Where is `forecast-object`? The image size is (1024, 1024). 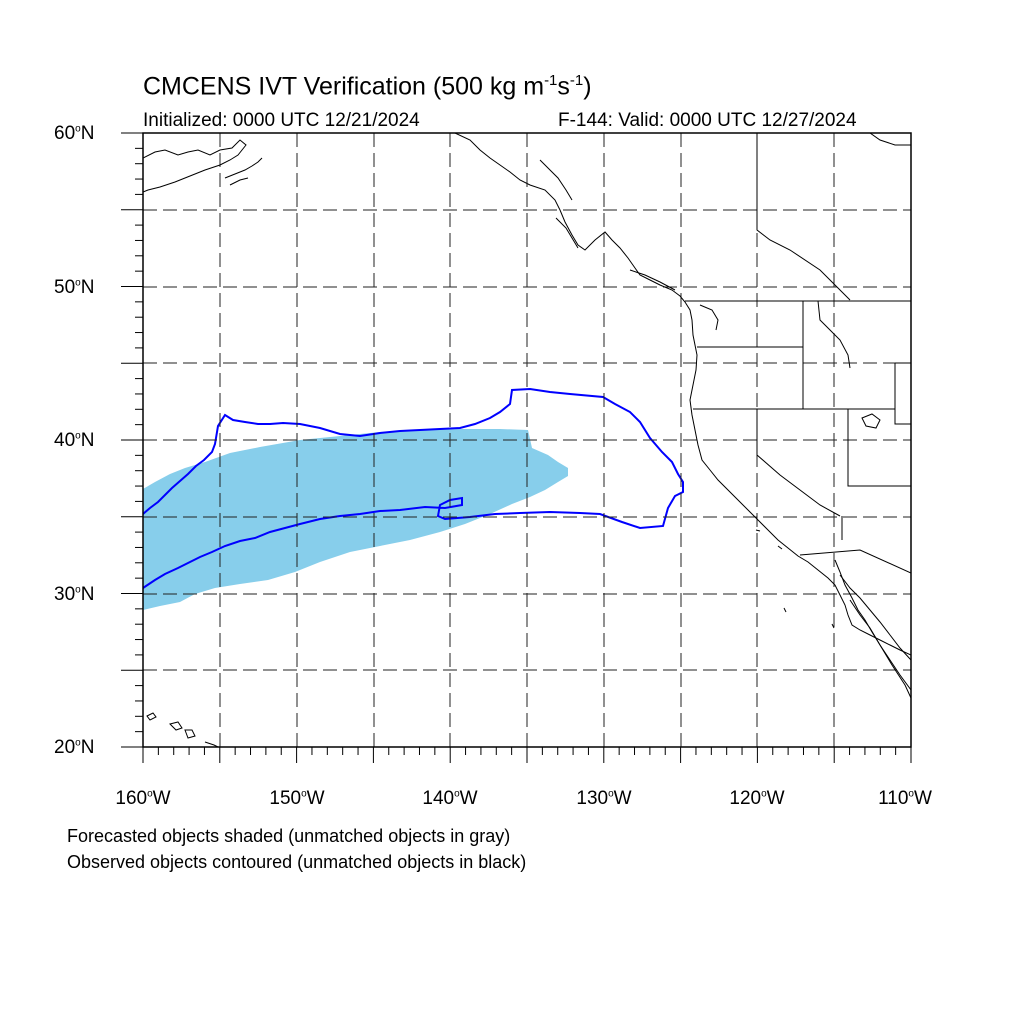
forecast-object is located at coordinates (355, 519).